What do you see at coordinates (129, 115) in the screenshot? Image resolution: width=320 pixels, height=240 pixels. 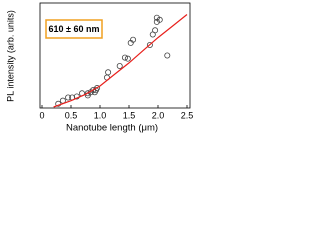 I see `x-tick-label: 1.5` at bounding box center [129, 115].